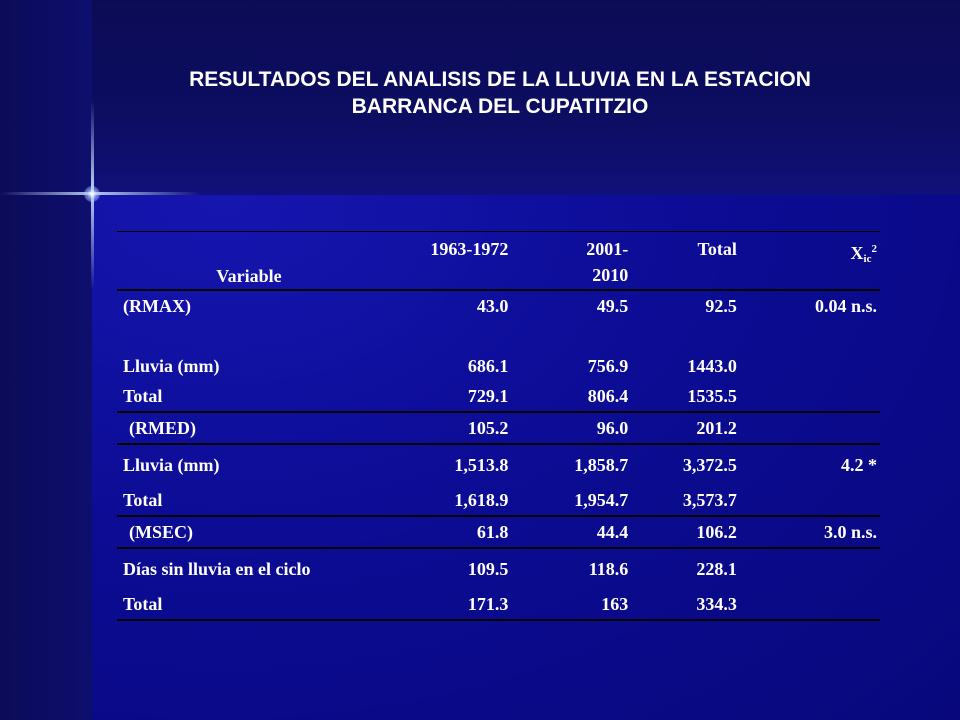 The width and height of the screenshot is (960, 720). Describe the element at coordinates (859, 464) in the screenshot. I see `cell-chi: 4.2 *` at that location.